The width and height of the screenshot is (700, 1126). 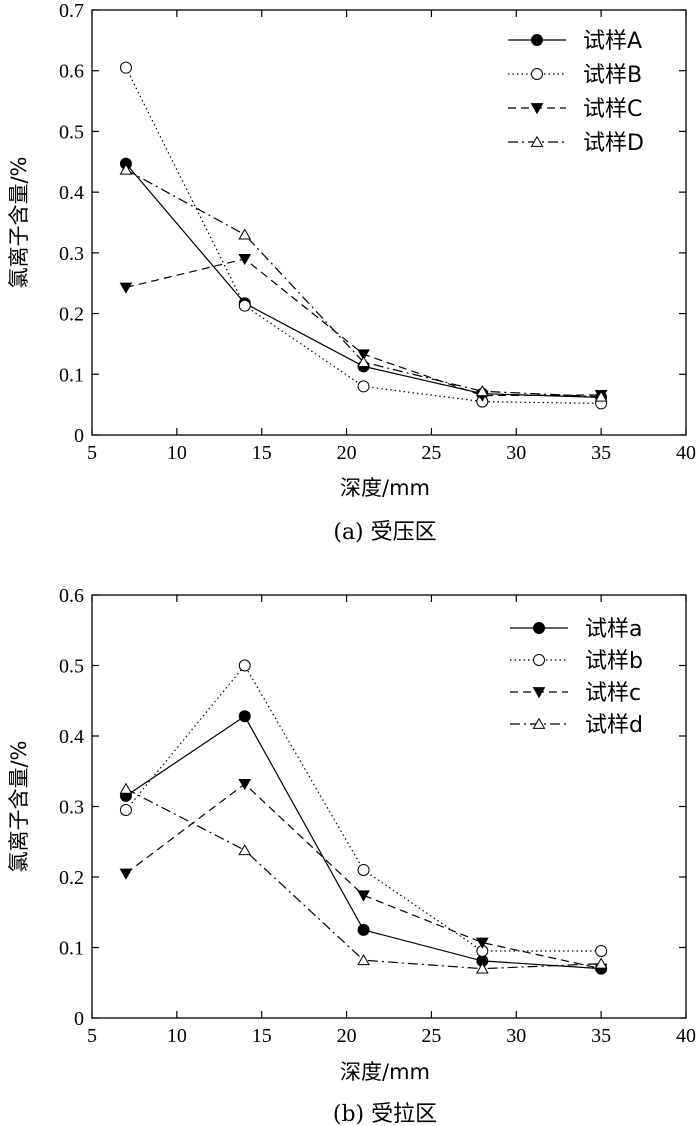 What do you see at coordinates (612, 75) in the screenshot?
I see `legend-label: 试样B` at bounding box center [612, 75].